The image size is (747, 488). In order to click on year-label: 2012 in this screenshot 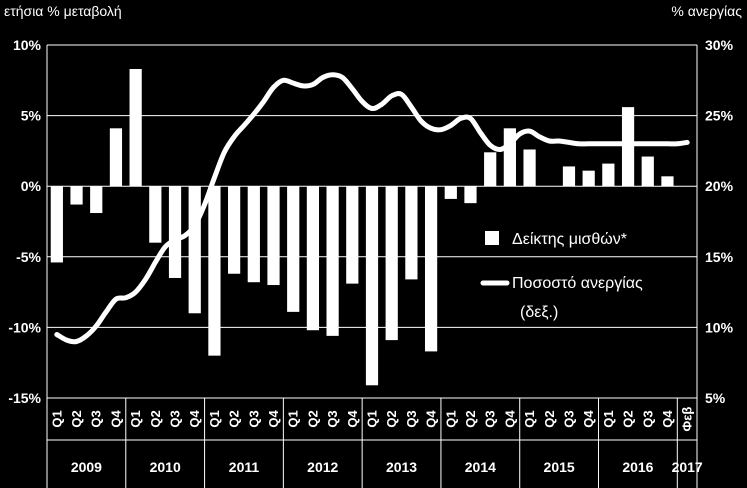, I will do `click(322, 467)`.